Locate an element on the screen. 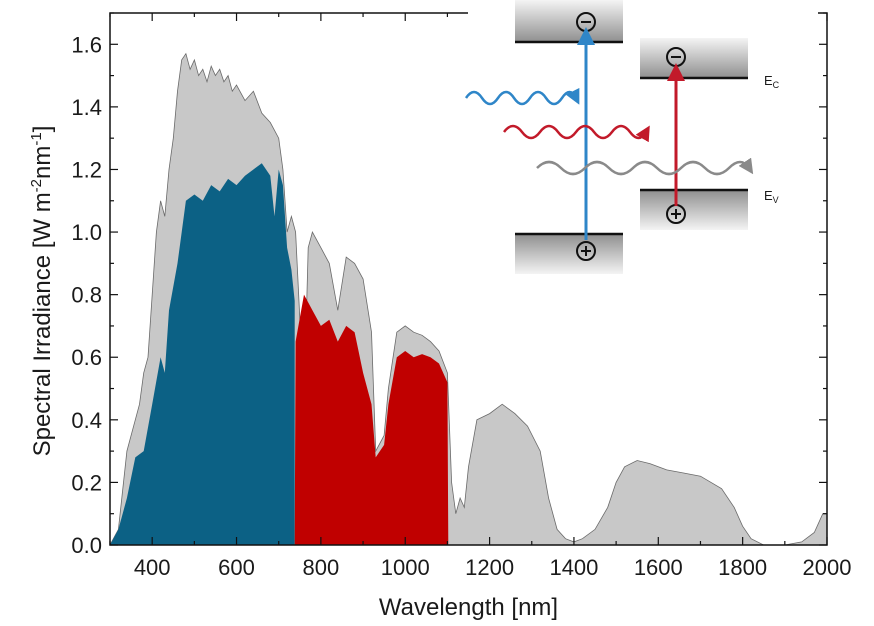 This screenshot has height=626, width=874. y-tick-label: 0.0 is located at coordinates (86, 545).